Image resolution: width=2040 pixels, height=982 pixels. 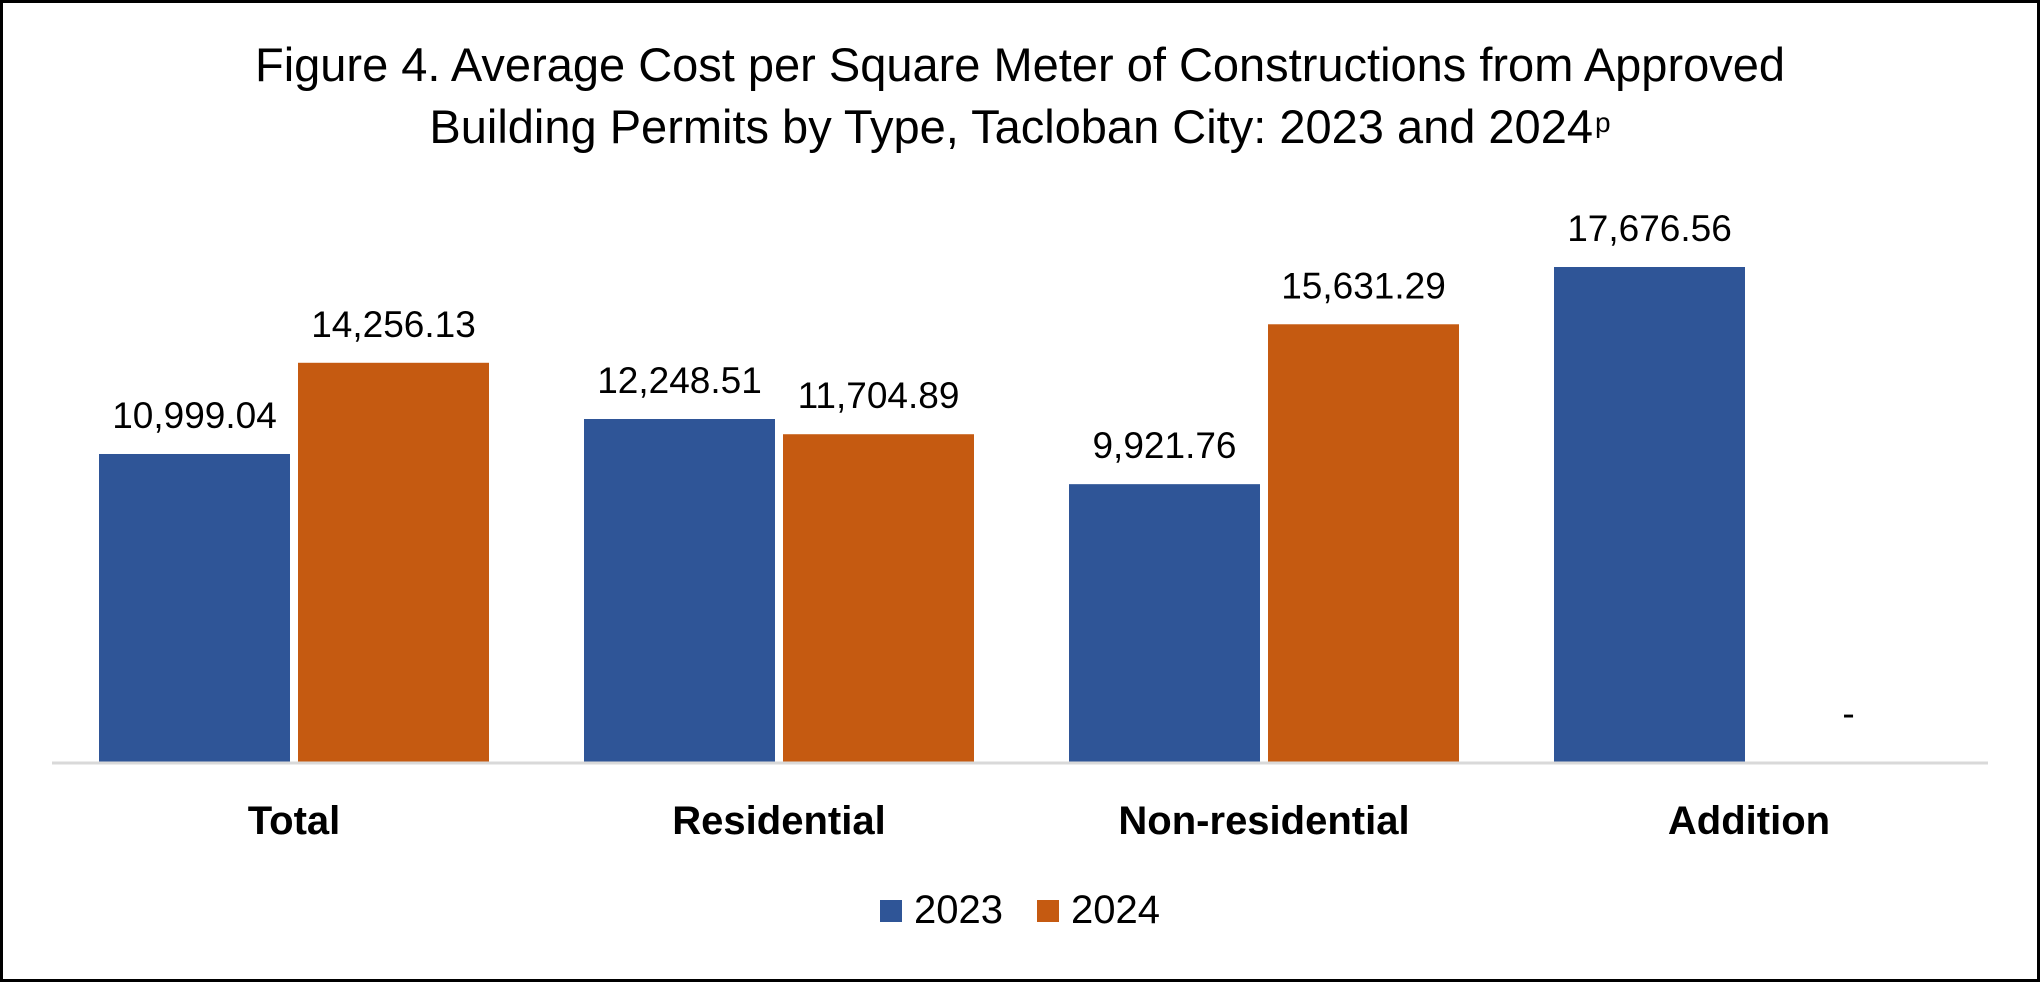 I want to click on data-label-residential-2024: 11,704.89, so click(x=879, y=395).